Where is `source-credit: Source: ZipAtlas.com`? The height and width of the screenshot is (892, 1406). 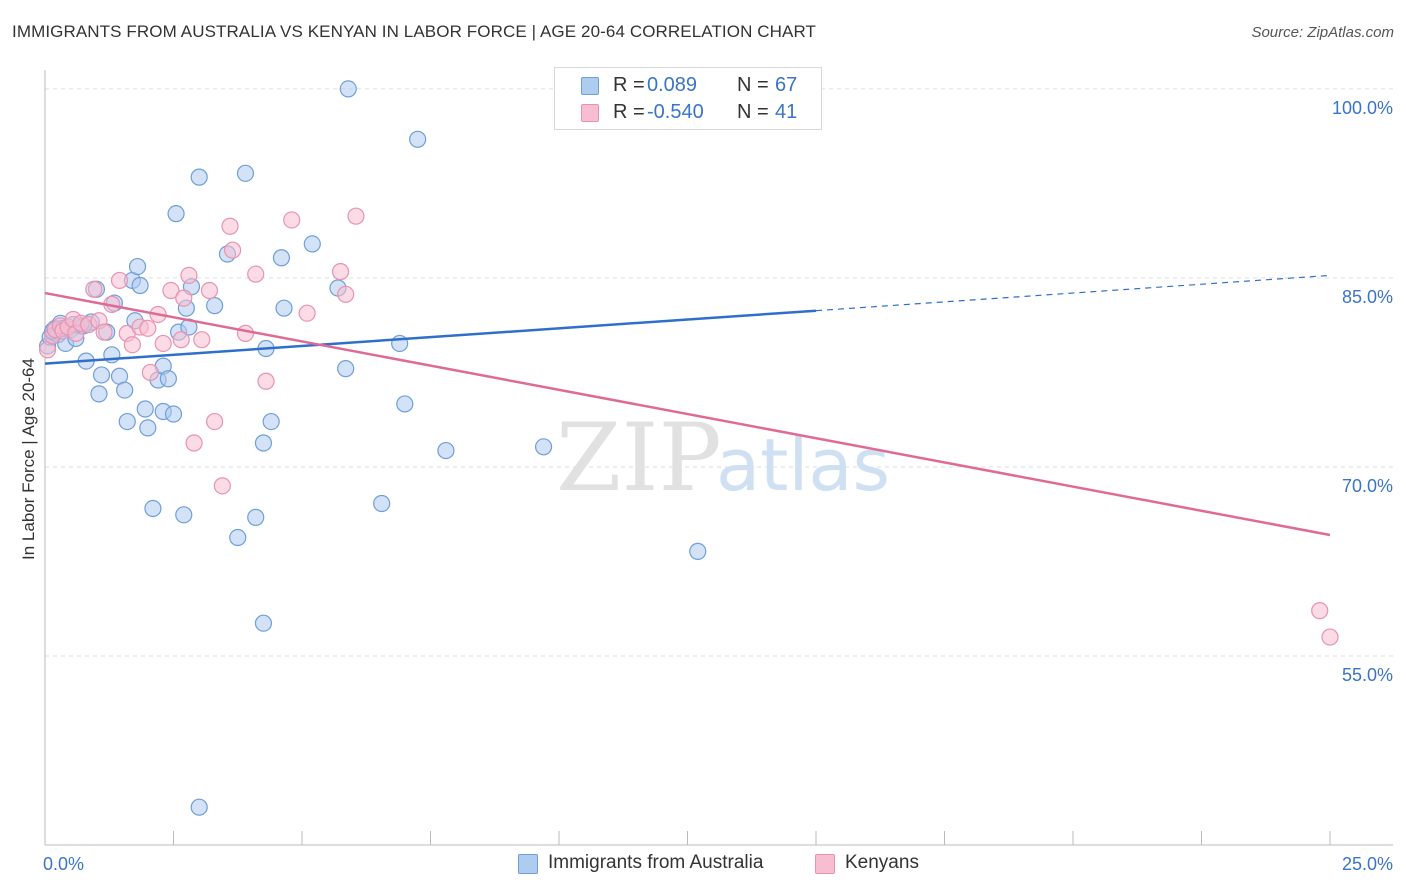 source-credit: Source: ZipAtlas.com is located at coordinates (1322, 32).